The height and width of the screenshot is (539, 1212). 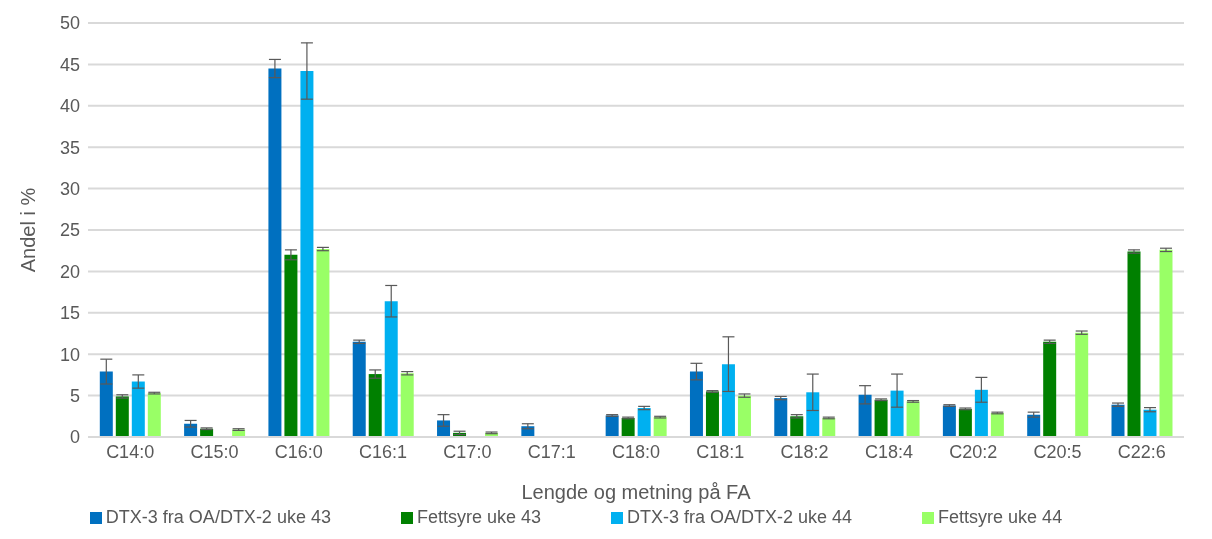 I want to click on x-tick-label: C18:4, so click(x=888, y=451).